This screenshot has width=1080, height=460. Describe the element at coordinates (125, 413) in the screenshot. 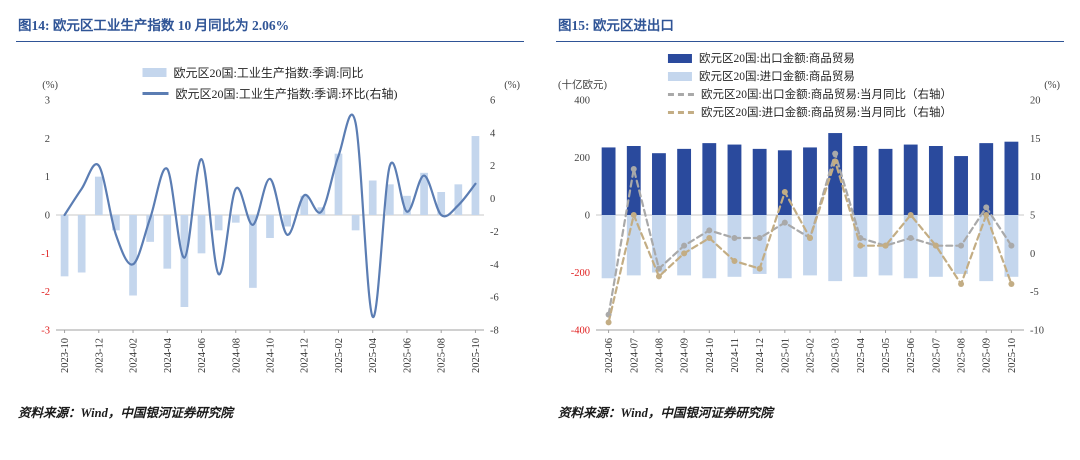

I see `figure-14-source: 资料来源：Wind，中国银河证券研究院` at that location.